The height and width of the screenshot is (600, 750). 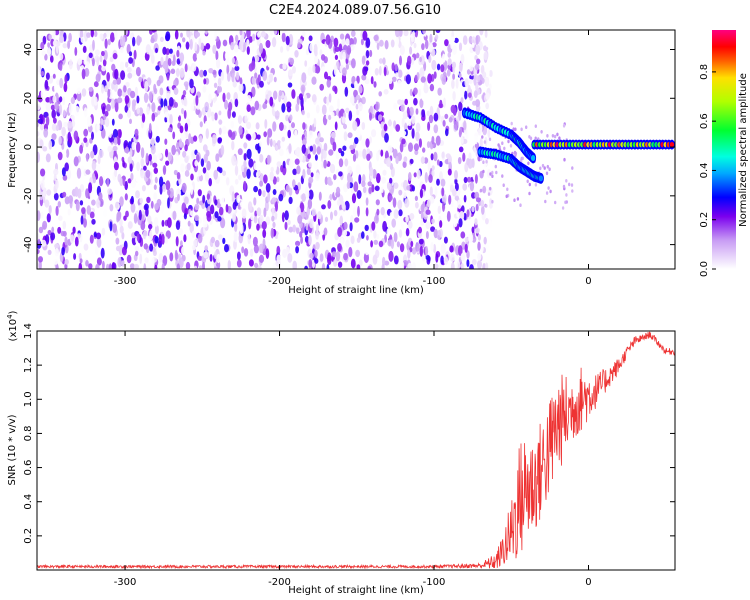 I want to click on spectrogram-y-tick-label: -20, so click(x=28, y=196).